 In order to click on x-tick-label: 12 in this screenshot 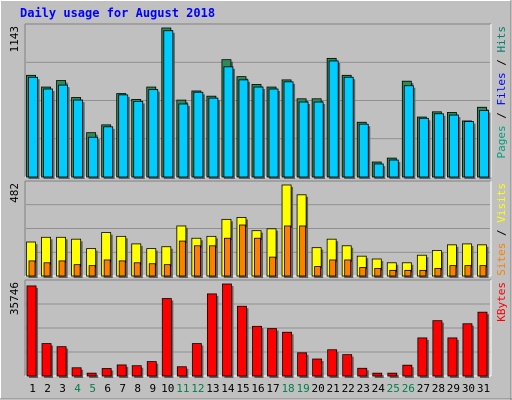, I will do `click(197, 388)`.